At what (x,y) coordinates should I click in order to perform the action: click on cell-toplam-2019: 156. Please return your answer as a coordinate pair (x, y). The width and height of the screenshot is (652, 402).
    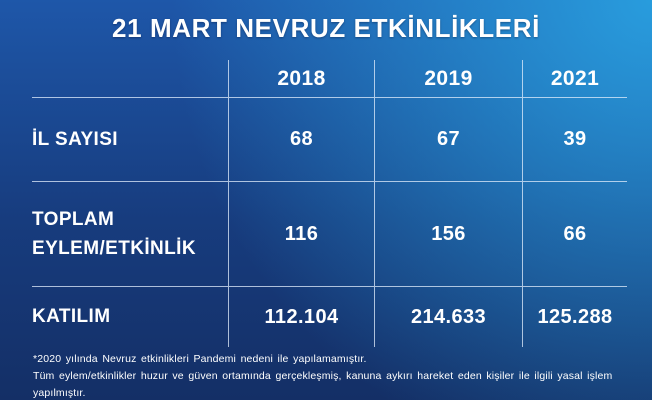
    Looking at the image, I should click on (449, 234).